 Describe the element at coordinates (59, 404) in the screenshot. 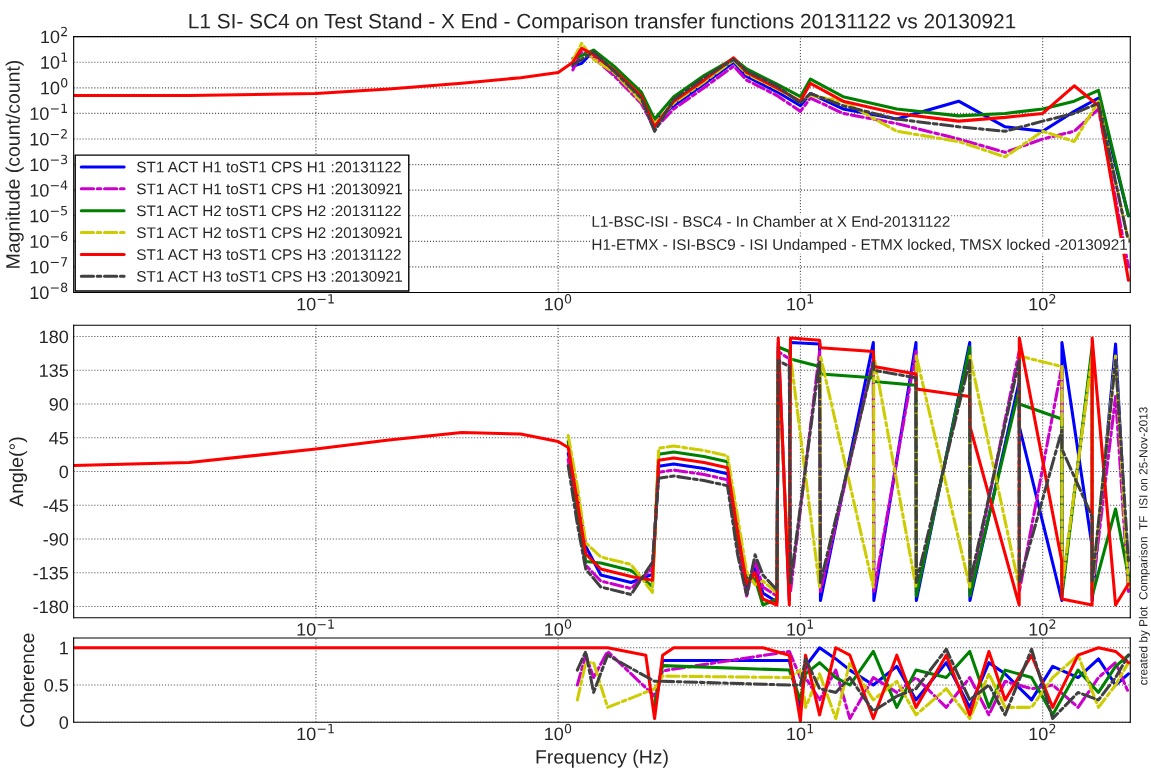

I see `y-tick-label: 90` at that location.